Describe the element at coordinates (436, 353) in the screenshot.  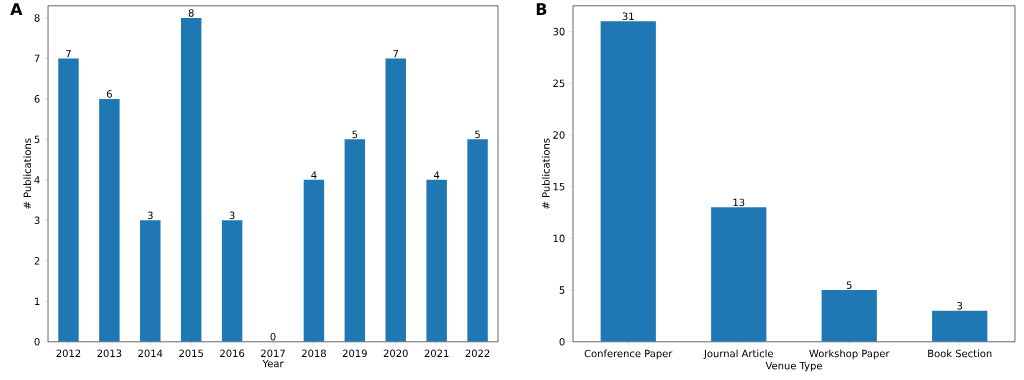
I see `x-tick-label: 2021` at that location.